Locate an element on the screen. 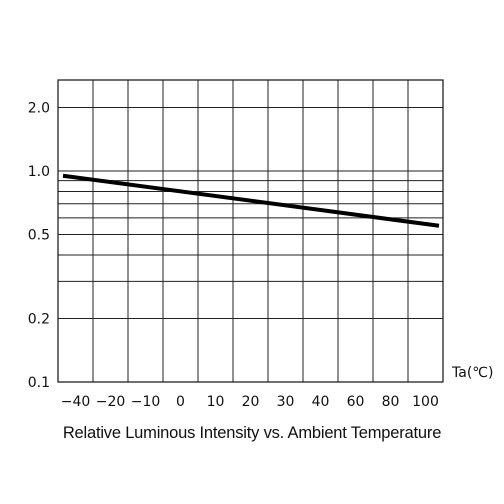  x-tick-label: −10 is located at coordinates (146, 402).